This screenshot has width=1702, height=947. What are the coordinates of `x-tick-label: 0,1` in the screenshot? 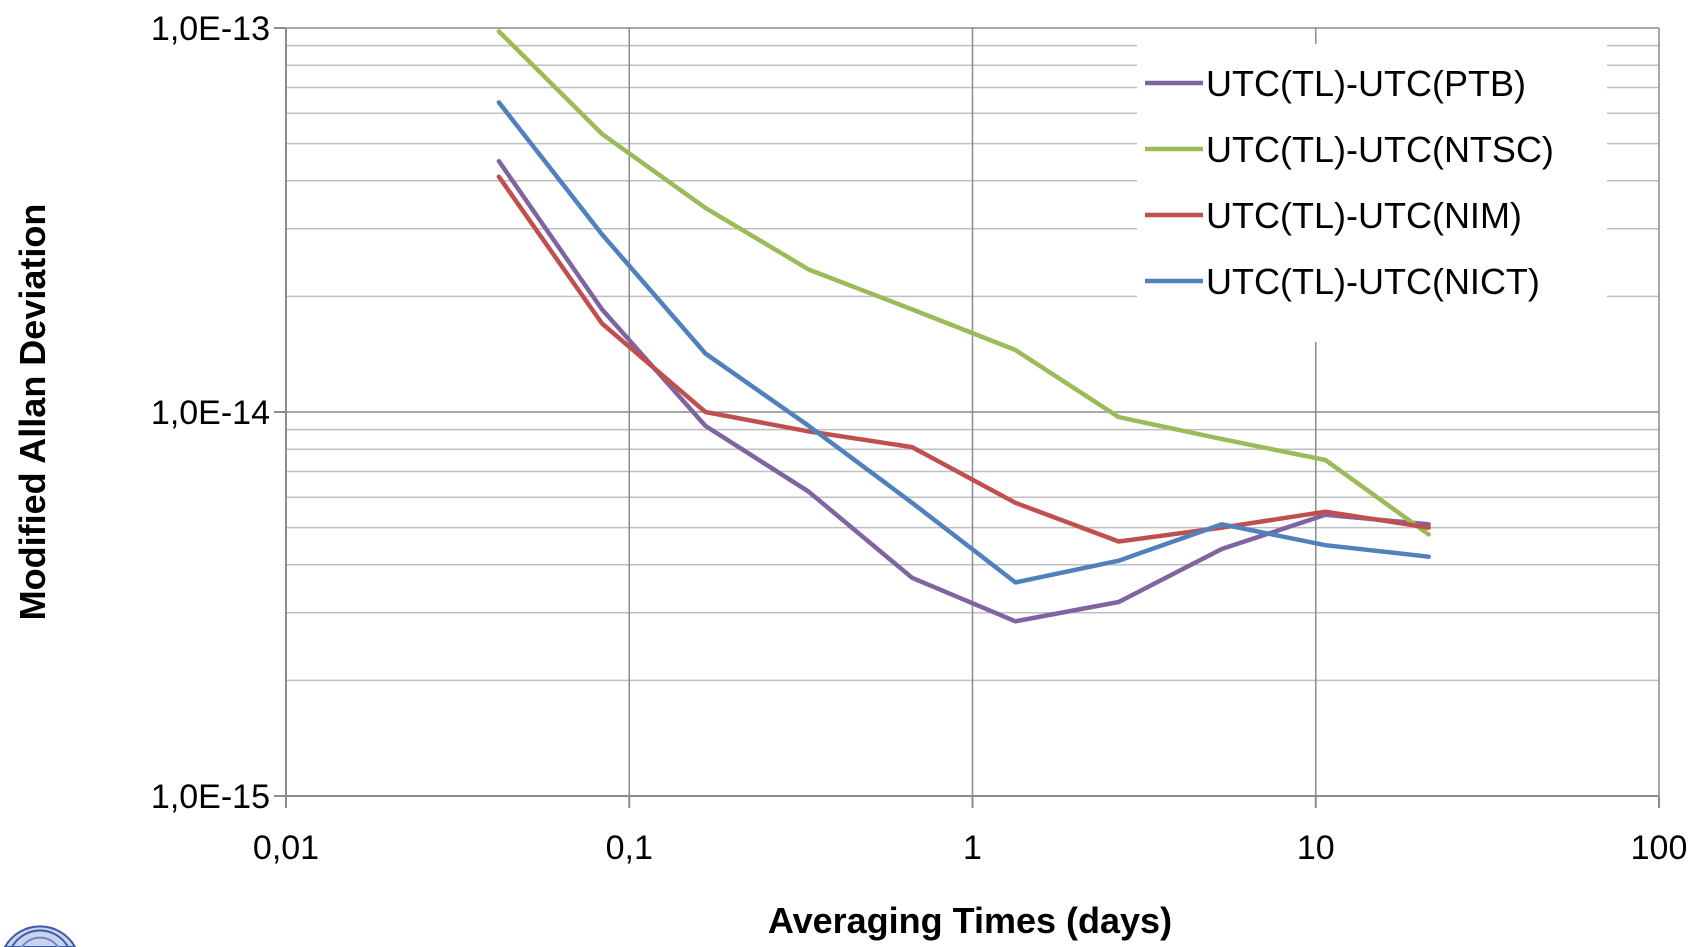 It's located at (629, 848).